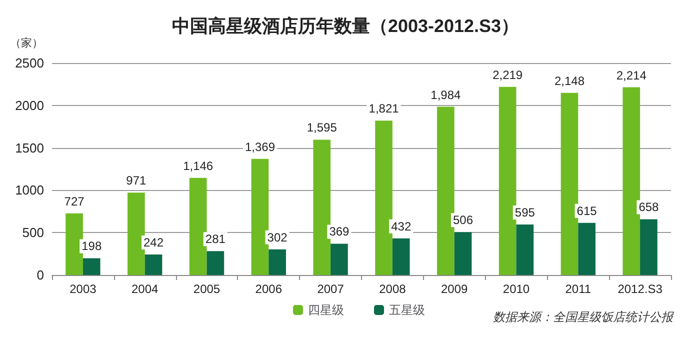 This screenshot has height=343, width=691. I want to click on data-label: 615, so click(587, 211).